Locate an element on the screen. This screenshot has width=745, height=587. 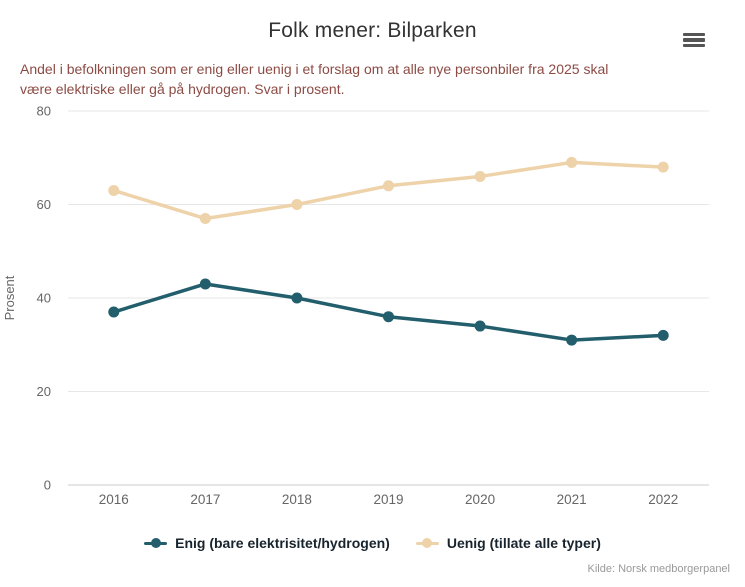
x-tick-label: 2016 is located at coordinates (114, 499).